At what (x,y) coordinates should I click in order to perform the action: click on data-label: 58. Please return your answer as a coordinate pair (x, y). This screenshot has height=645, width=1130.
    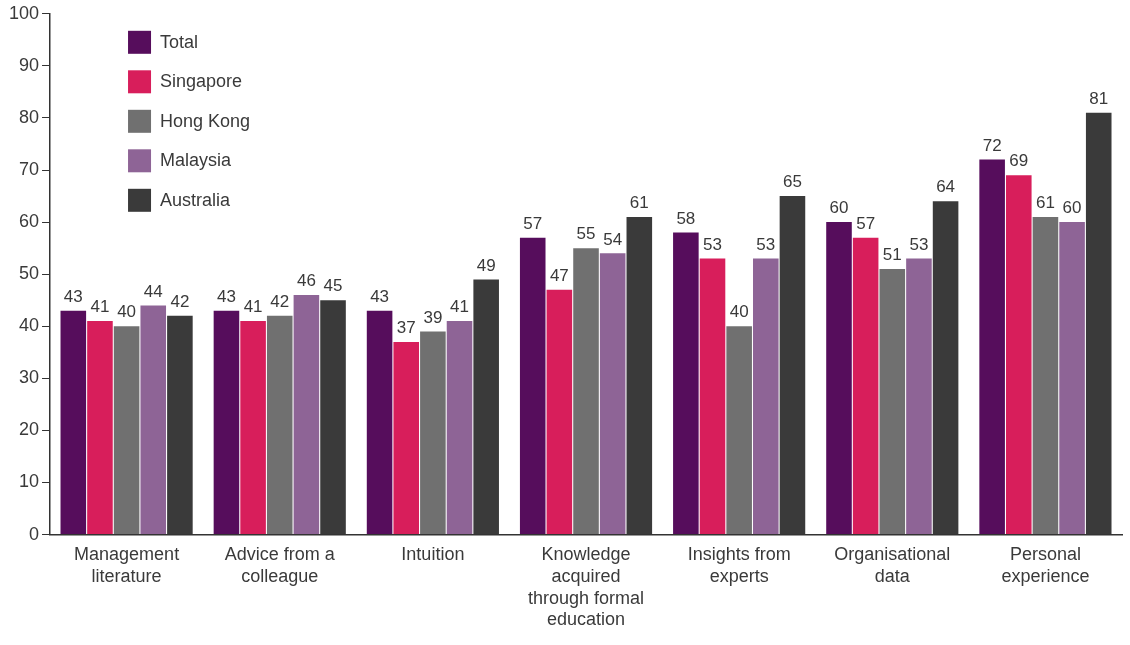
    Looking at the image, I should click on (686, 218).